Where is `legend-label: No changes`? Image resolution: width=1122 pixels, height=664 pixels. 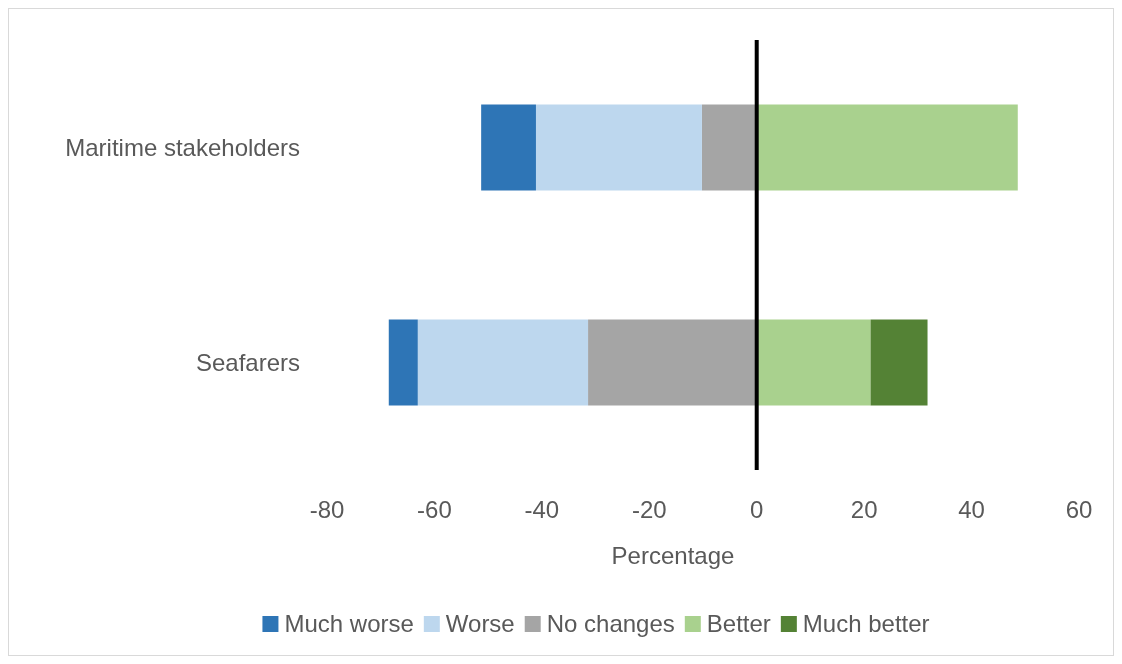 legend-label: No changes is located at coordinates (610, 624).